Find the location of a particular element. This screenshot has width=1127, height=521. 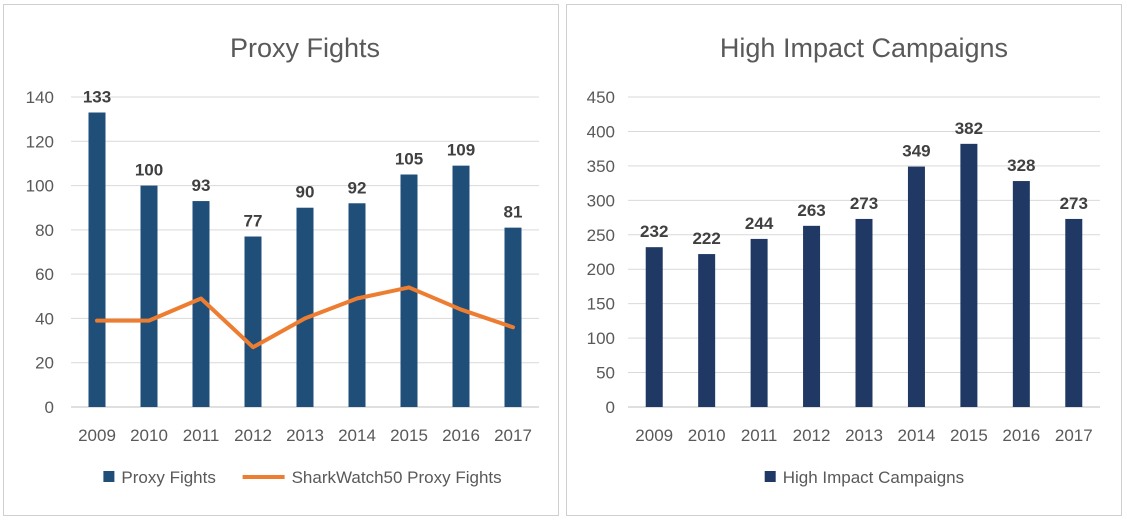

y-tick-label: 40 is located at coordinates (44, 318).